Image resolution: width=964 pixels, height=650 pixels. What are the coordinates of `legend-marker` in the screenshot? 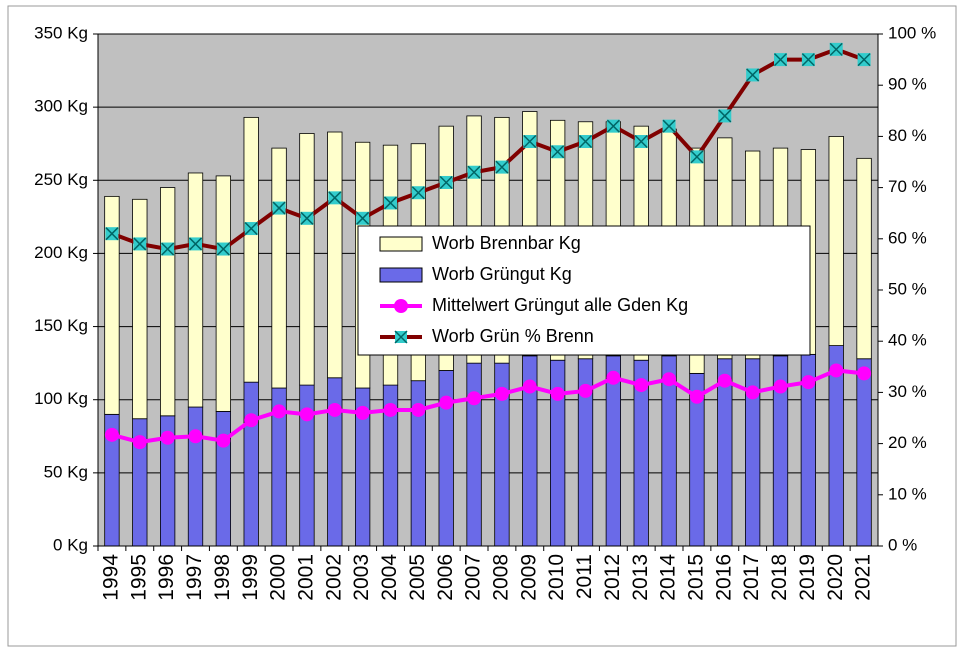 It's located at (401, 306).